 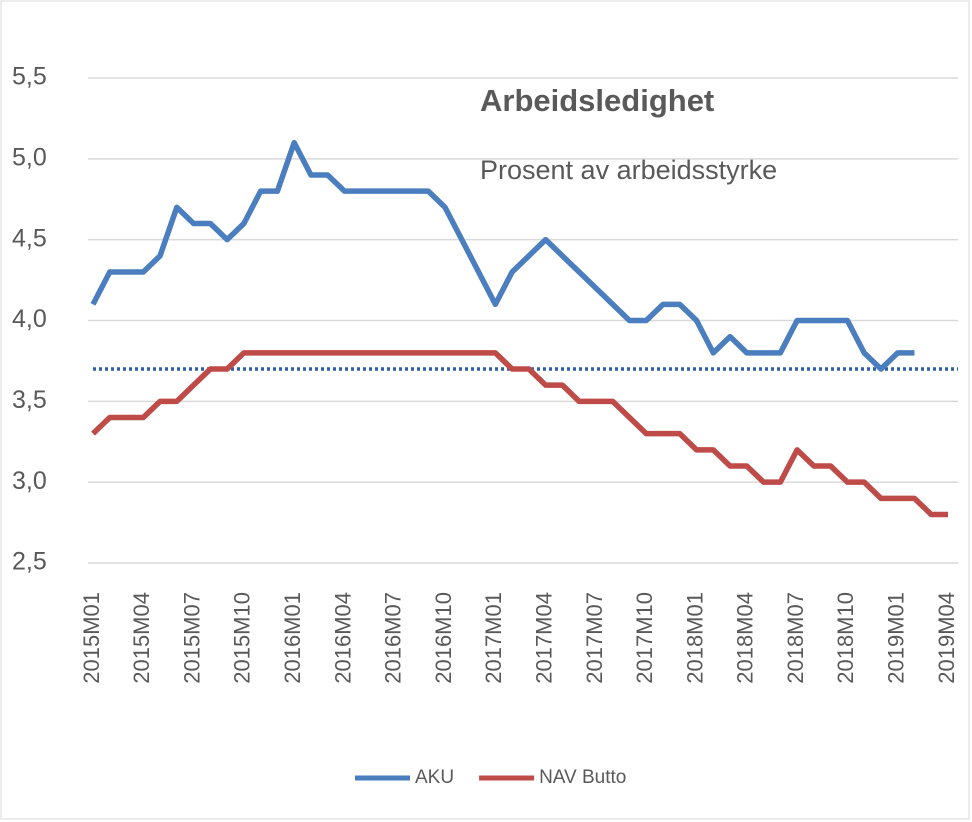 What do you see at coordinates (493, 638) in the screenshot?
I see `x-tick-label: 2017M01` at bounding box center [493, 638].